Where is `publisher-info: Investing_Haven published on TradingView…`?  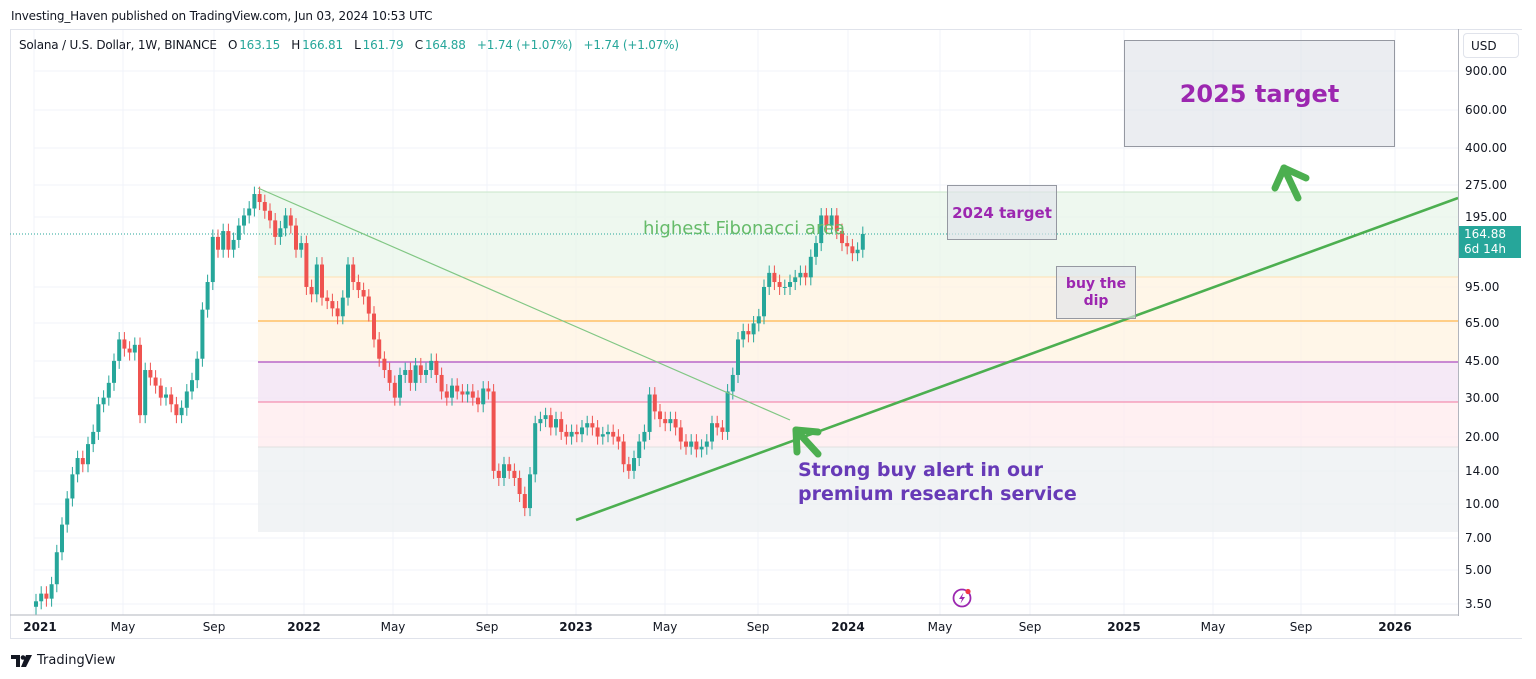
publisher-info: Investing_Haven published on TradingView… is located at coordinates (222, 16).